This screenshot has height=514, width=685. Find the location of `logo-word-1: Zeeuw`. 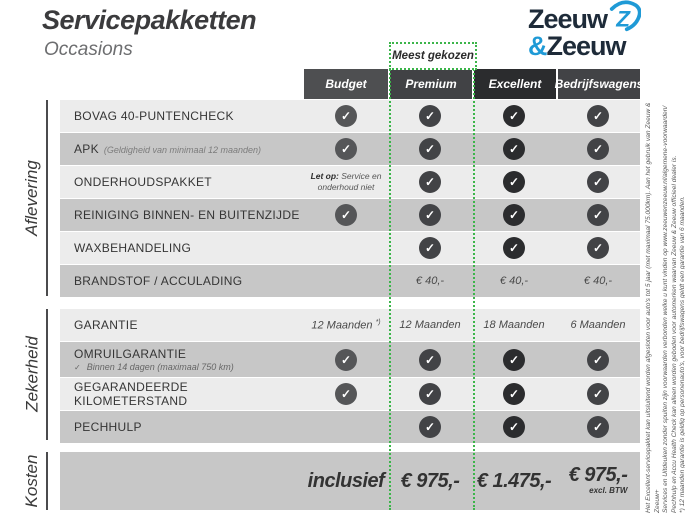

logo-word-1: Zeeuw is located at coordinates (567, 19).